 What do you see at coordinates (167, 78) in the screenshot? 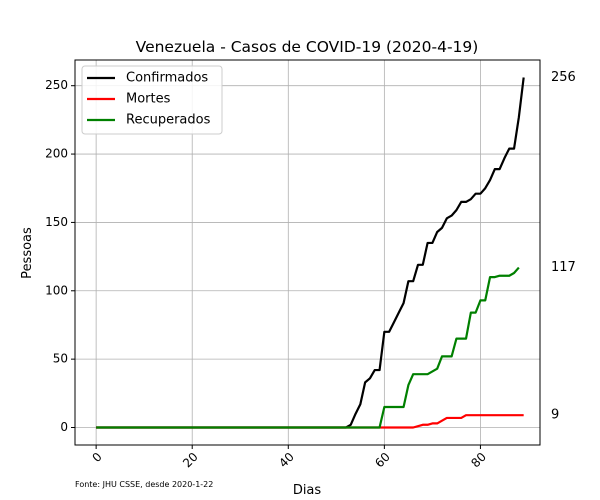
I see `legend-label-confirmados: Confirmados` at bounding box center [167, 78].